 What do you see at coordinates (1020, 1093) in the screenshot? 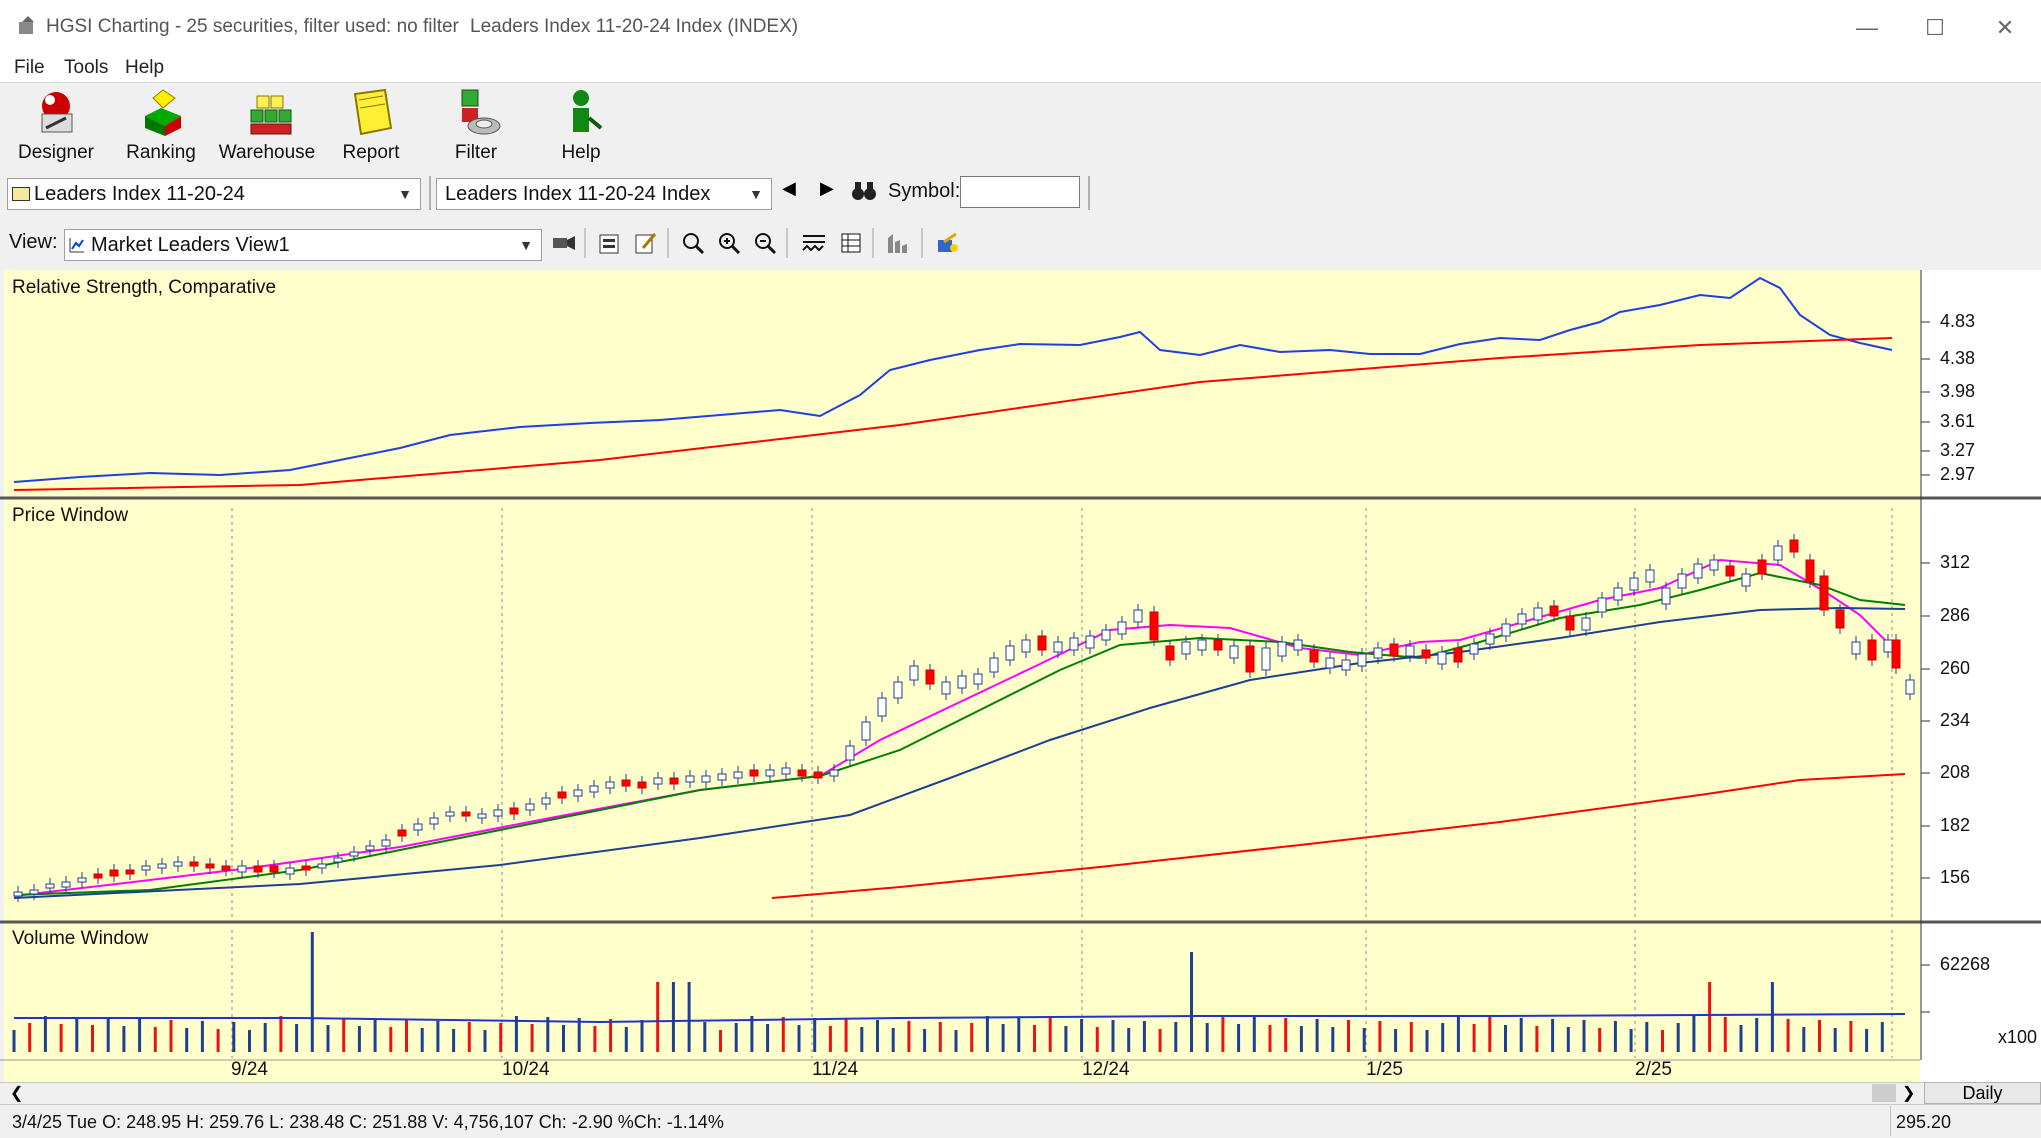
I see `horizontal-scrollbar` at bounding box center [1020, 1093].